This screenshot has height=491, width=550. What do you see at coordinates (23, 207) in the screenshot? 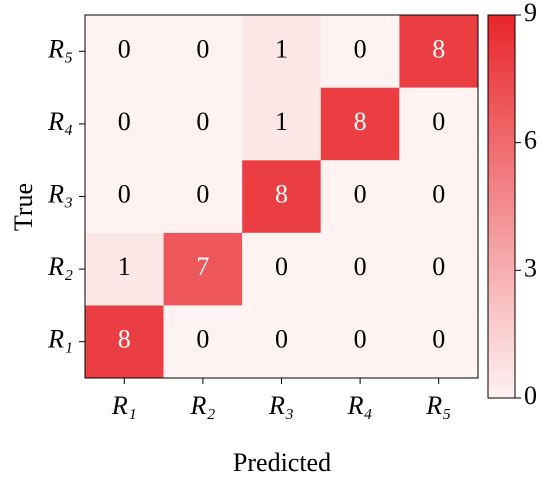
I see `y-axis-label: True` at bounding box center [23, 207].